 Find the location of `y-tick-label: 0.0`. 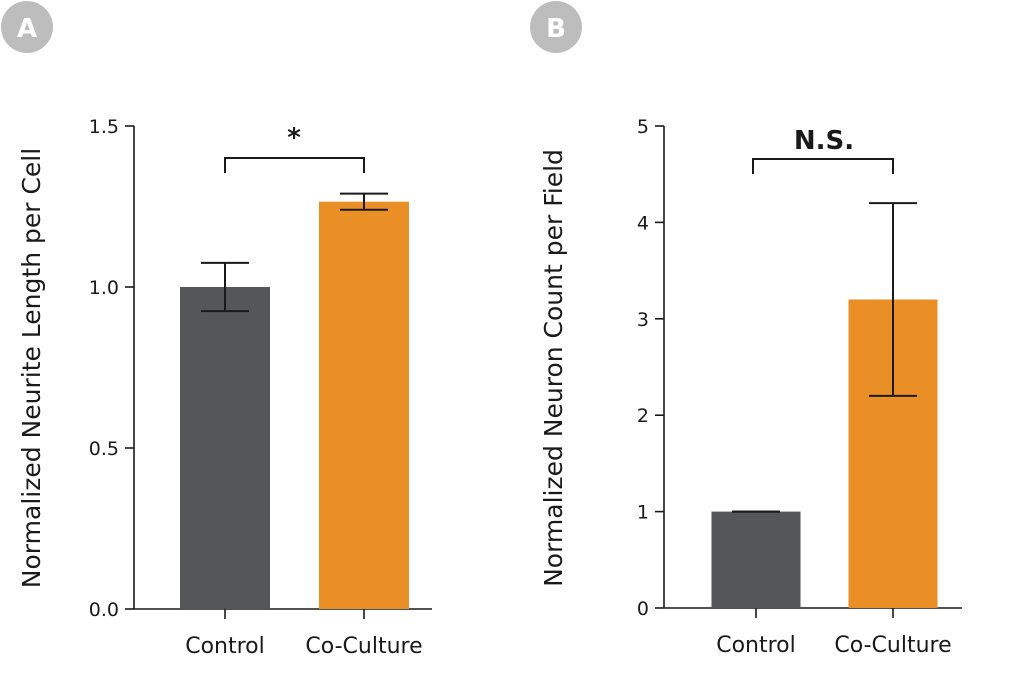

y-tick-label: 0.0 is located at coordinates (104, 610).